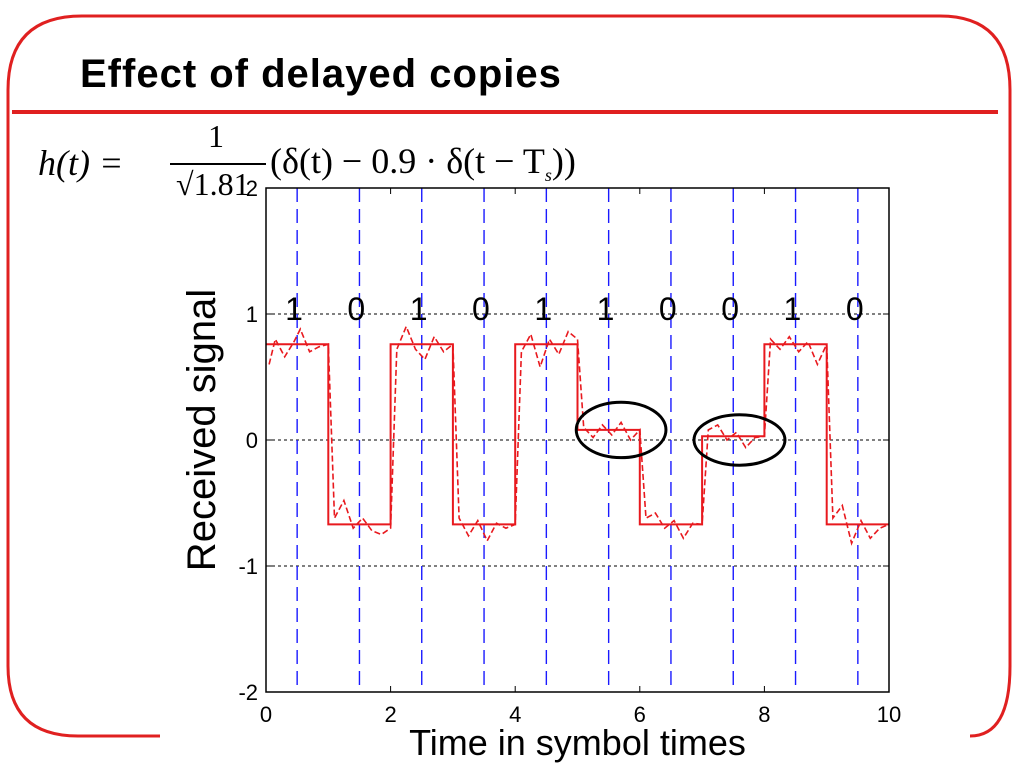  I want to click on formula-denominator: √1.81, so click(213, 184).